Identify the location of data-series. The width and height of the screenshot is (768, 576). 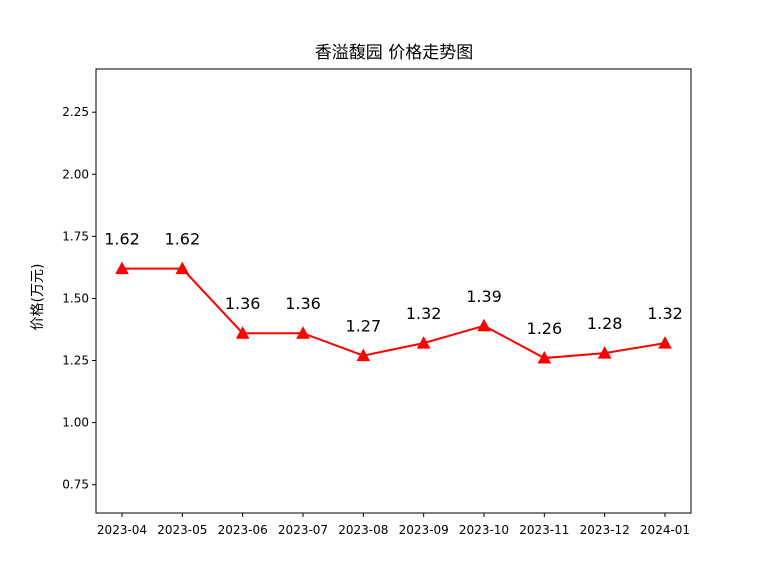
(393, 312).